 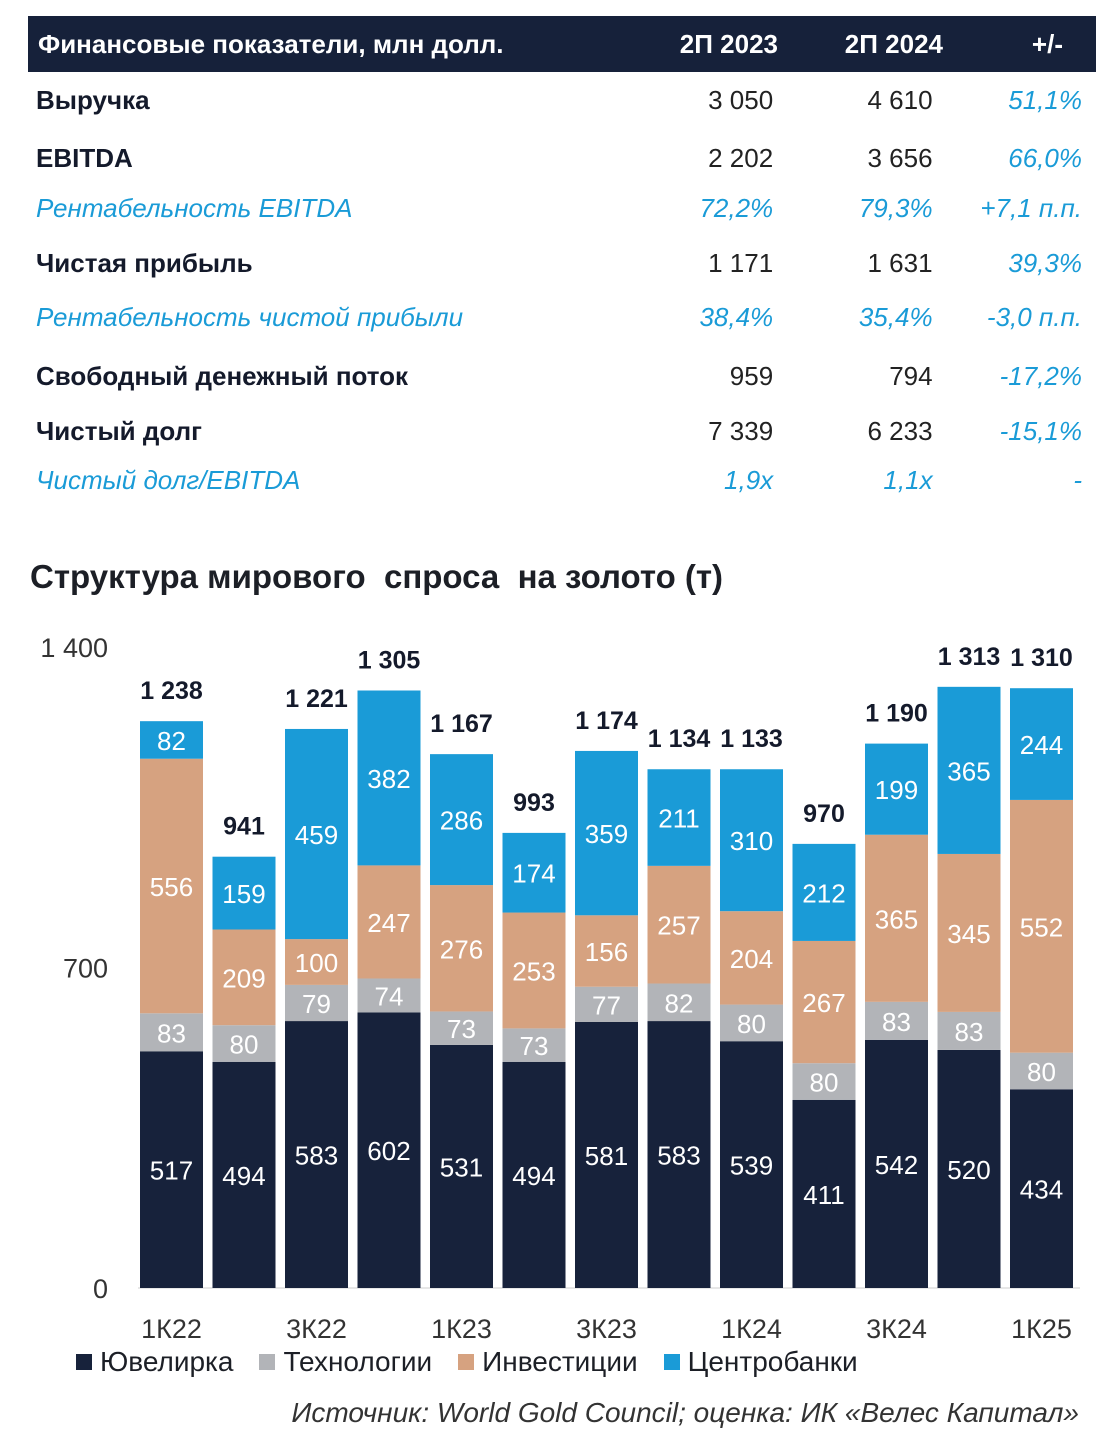 I want to click on data-label: 539, so click(x=751, y=1166).